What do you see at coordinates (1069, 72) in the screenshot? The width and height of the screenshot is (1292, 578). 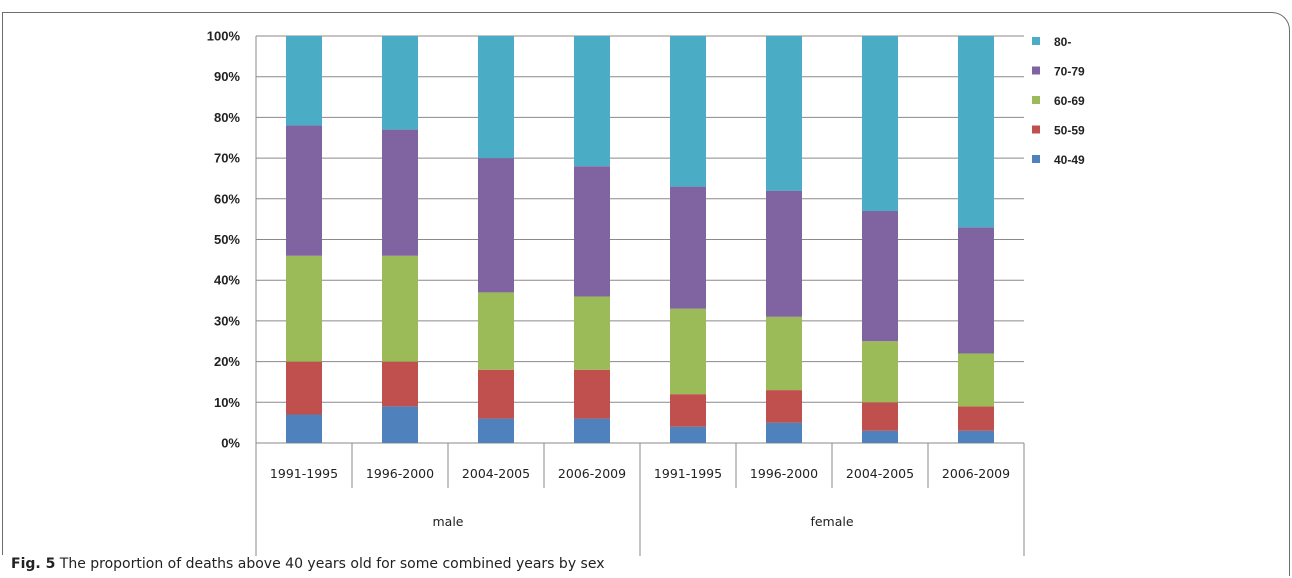 I see `legend-label: 70-79` at bounding box center [1069, 72].